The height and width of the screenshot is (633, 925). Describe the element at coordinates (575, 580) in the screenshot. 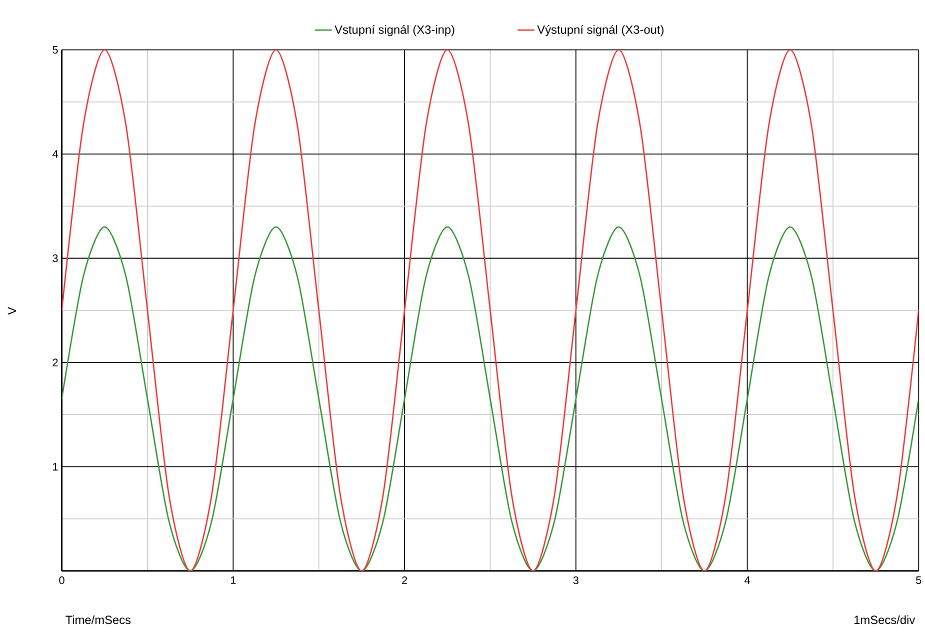

I see `x-tick-label: 3` at that location.